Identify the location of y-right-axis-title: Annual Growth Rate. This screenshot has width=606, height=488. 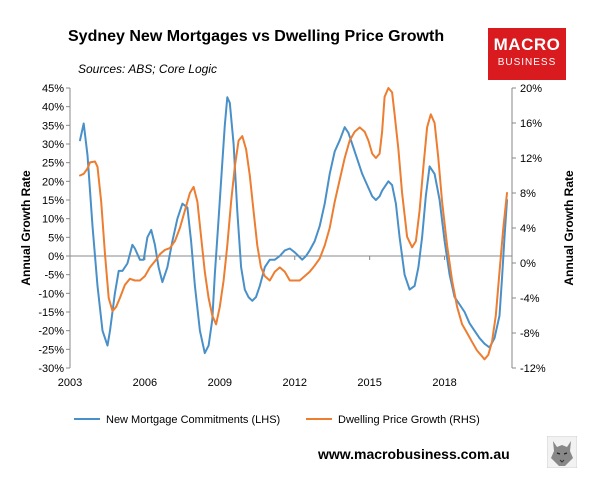
(569, 228).